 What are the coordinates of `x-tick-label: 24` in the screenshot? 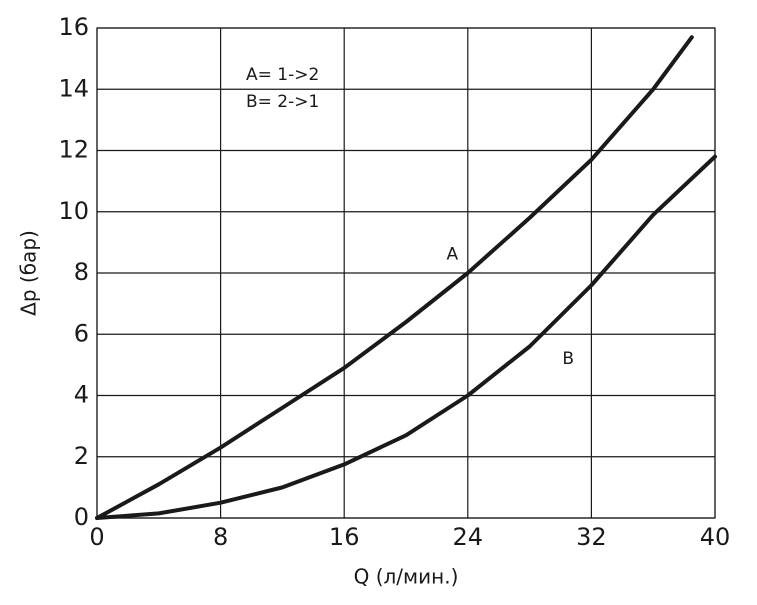 It's located at (468, 537).